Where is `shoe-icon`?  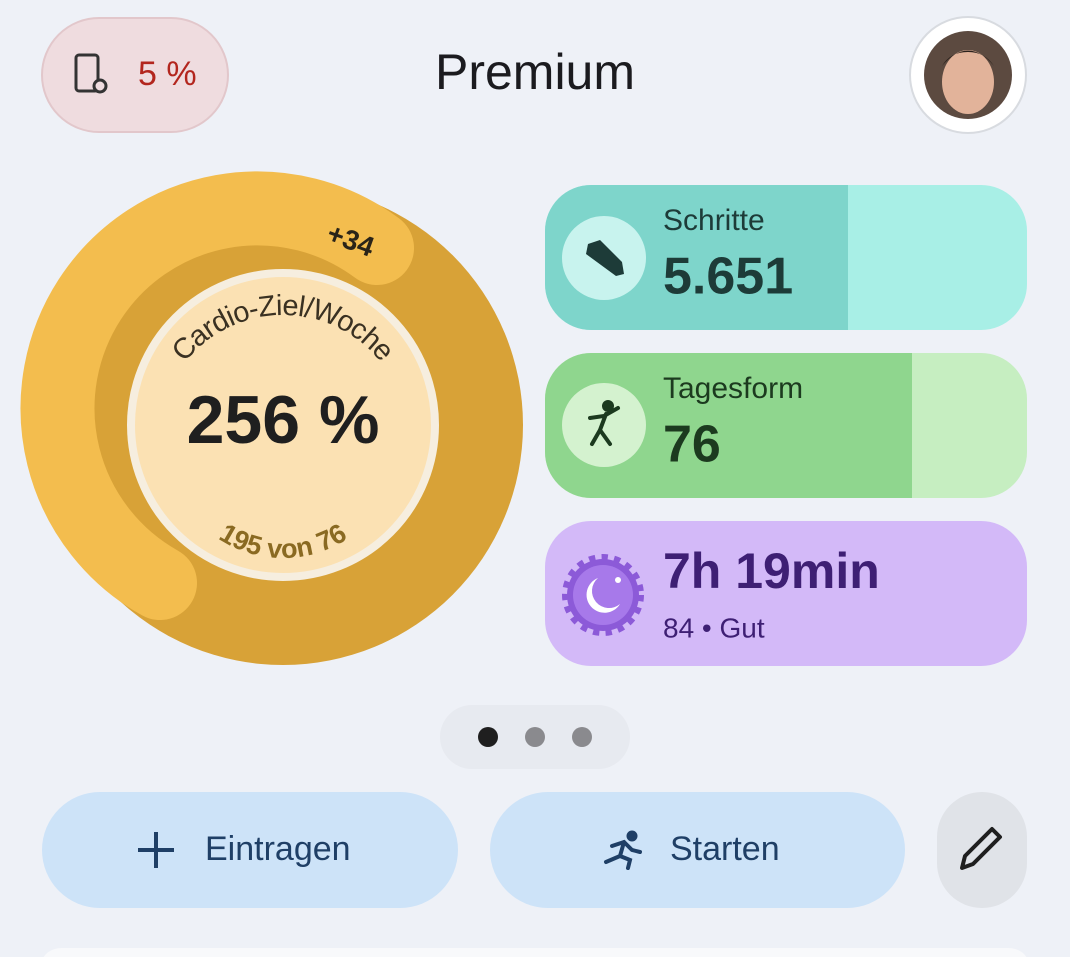 shoe-icon is located at coordinates (605, 258).